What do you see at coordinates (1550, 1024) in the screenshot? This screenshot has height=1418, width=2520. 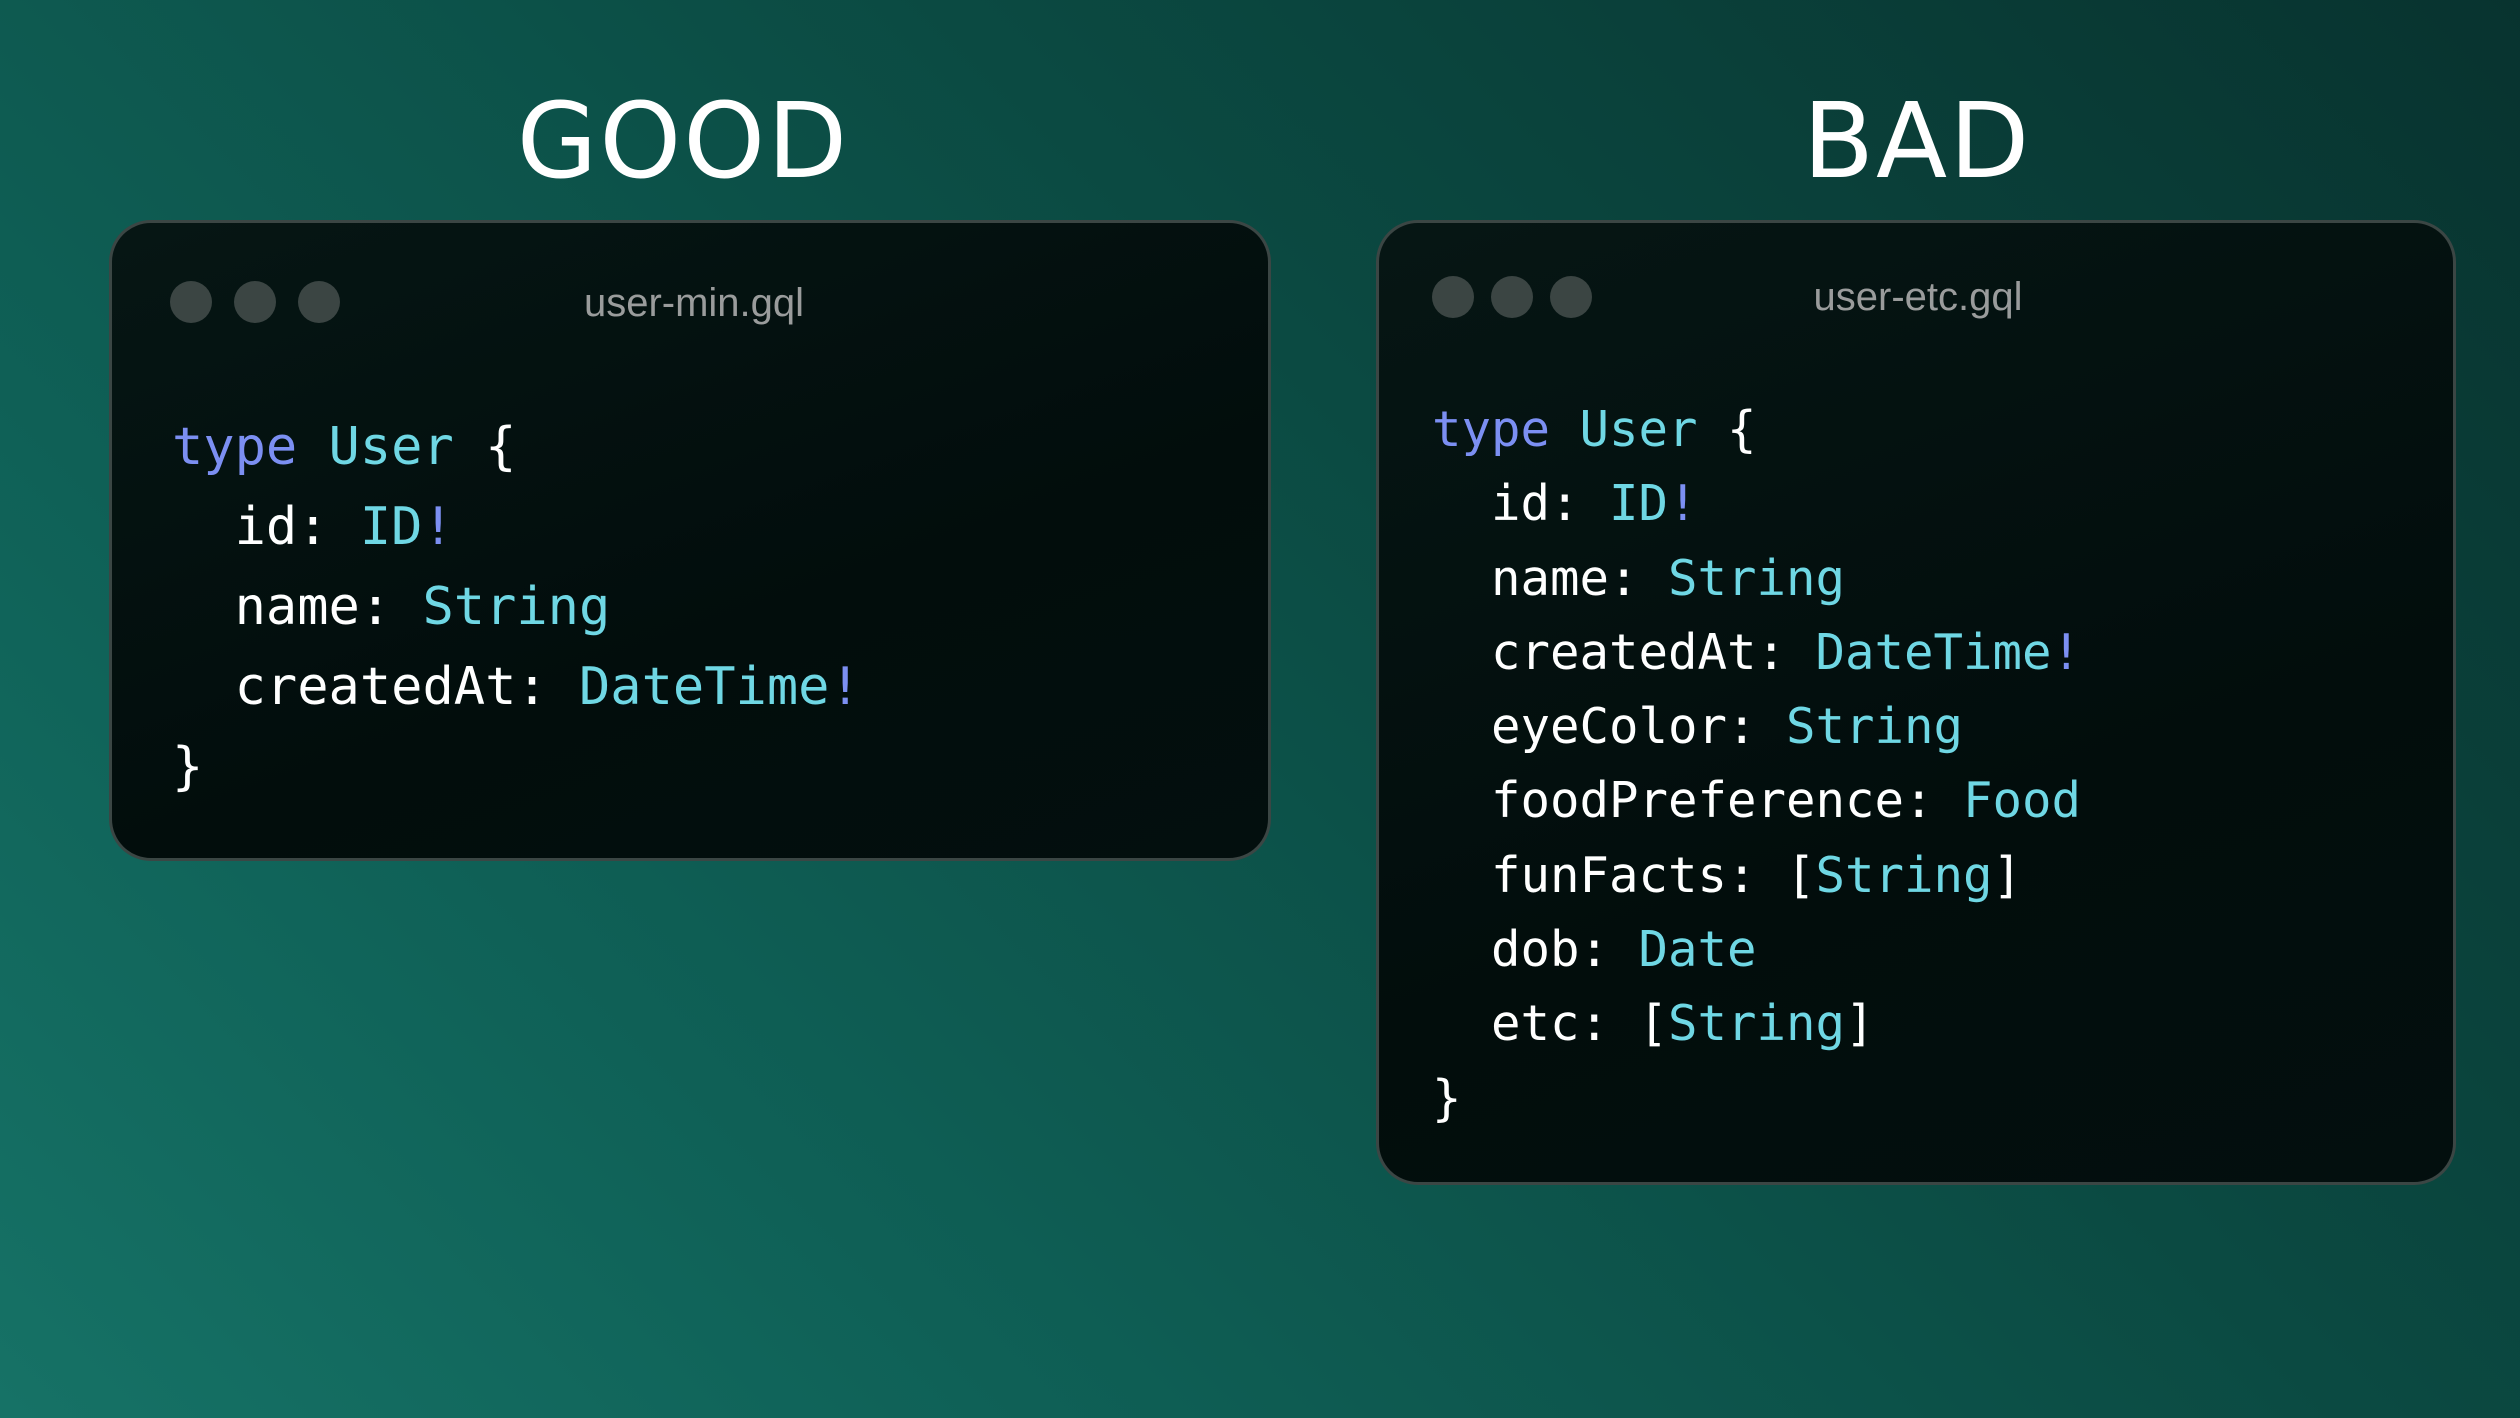 I see `code-token: etc: [` at bounding box center [1550, 1024].